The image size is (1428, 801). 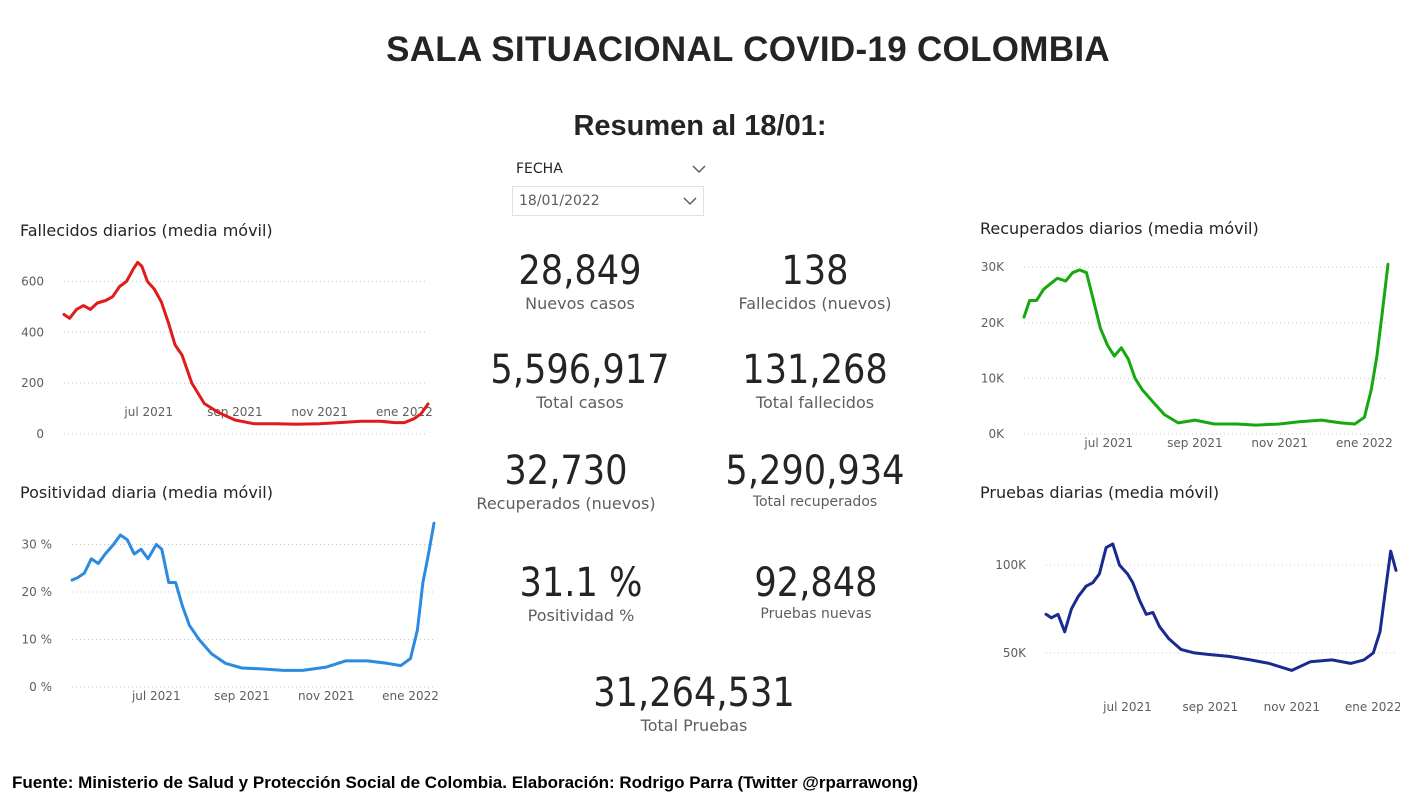 What do you see at coordinates (993, 267) in the screenshot?
I see `y-tick-label: 30K` at bounding box center [993, 267].